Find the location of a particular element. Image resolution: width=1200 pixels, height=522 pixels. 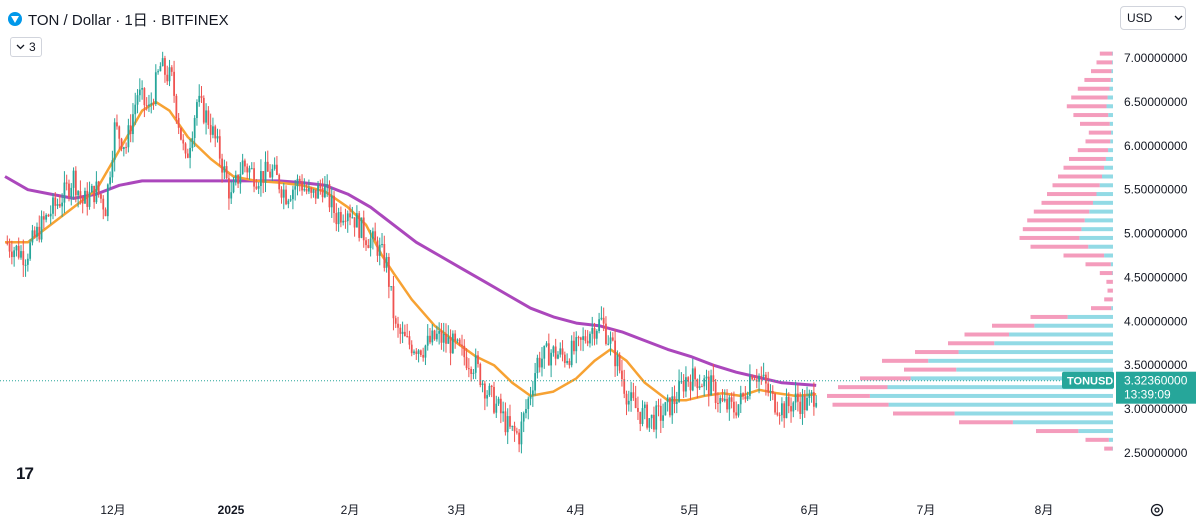

price-tick-label: 6.00000000 is located at coordinates (1156, 146).